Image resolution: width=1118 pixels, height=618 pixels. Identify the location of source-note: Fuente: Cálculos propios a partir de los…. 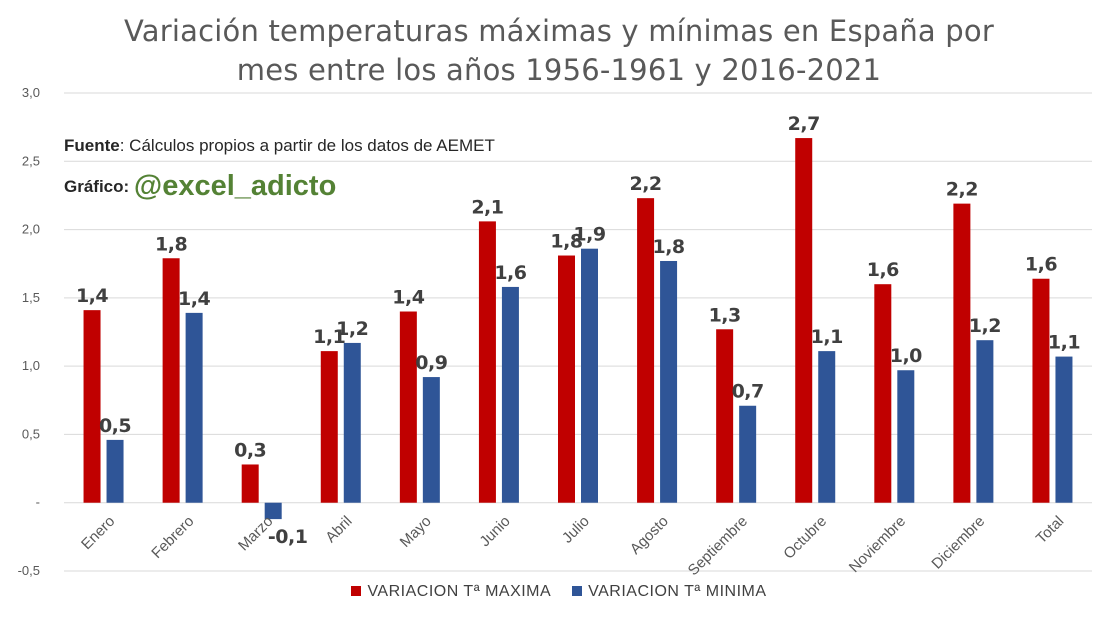
(279, 146).